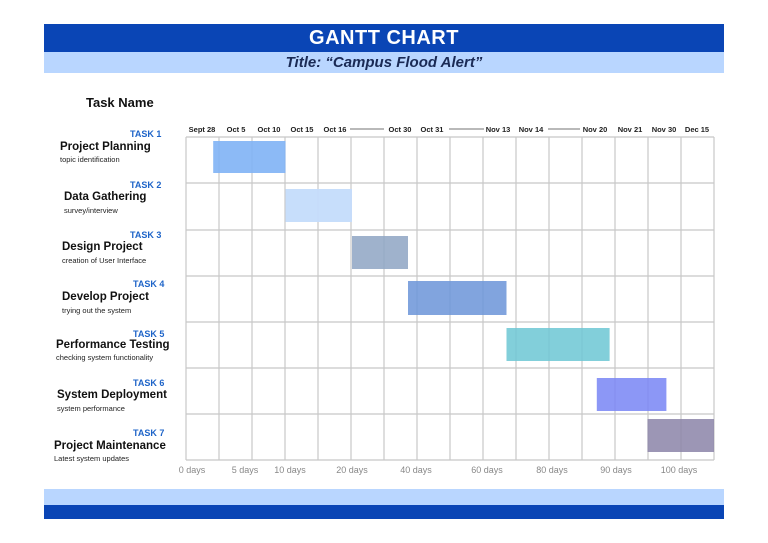 Image resolution: width=768 pixels, height=543 pixels. I want to click on task-number: TASK 2, so click(146, 185).